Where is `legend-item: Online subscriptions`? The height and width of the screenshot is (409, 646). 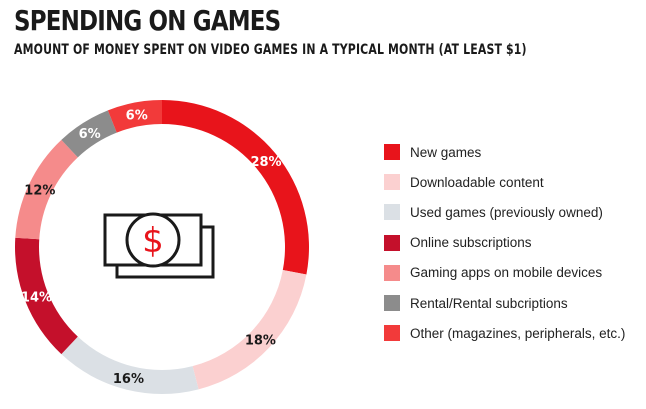
legend-item: Online subscriptions is located at coordinates (504, 243).